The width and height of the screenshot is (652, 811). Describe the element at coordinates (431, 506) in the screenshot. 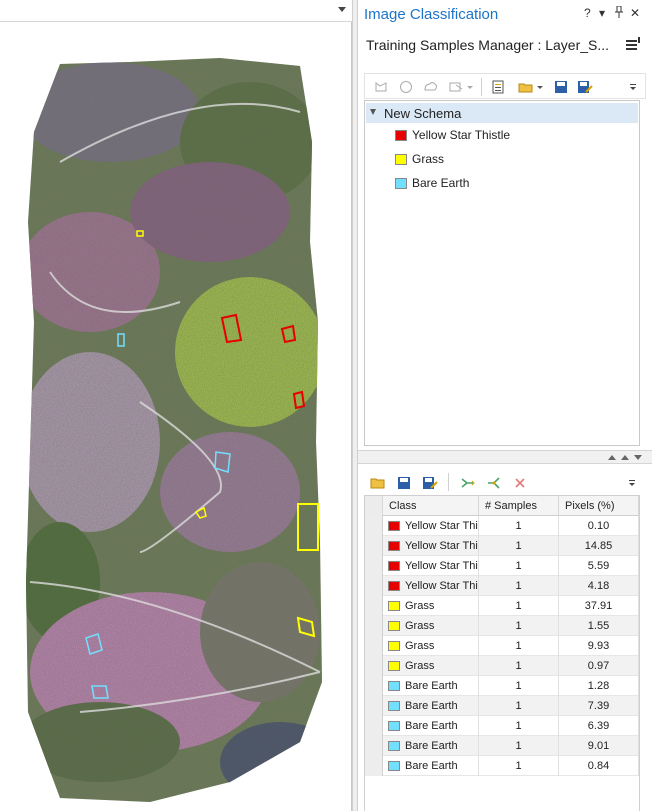

I see `column-header-class: Class` at that location.